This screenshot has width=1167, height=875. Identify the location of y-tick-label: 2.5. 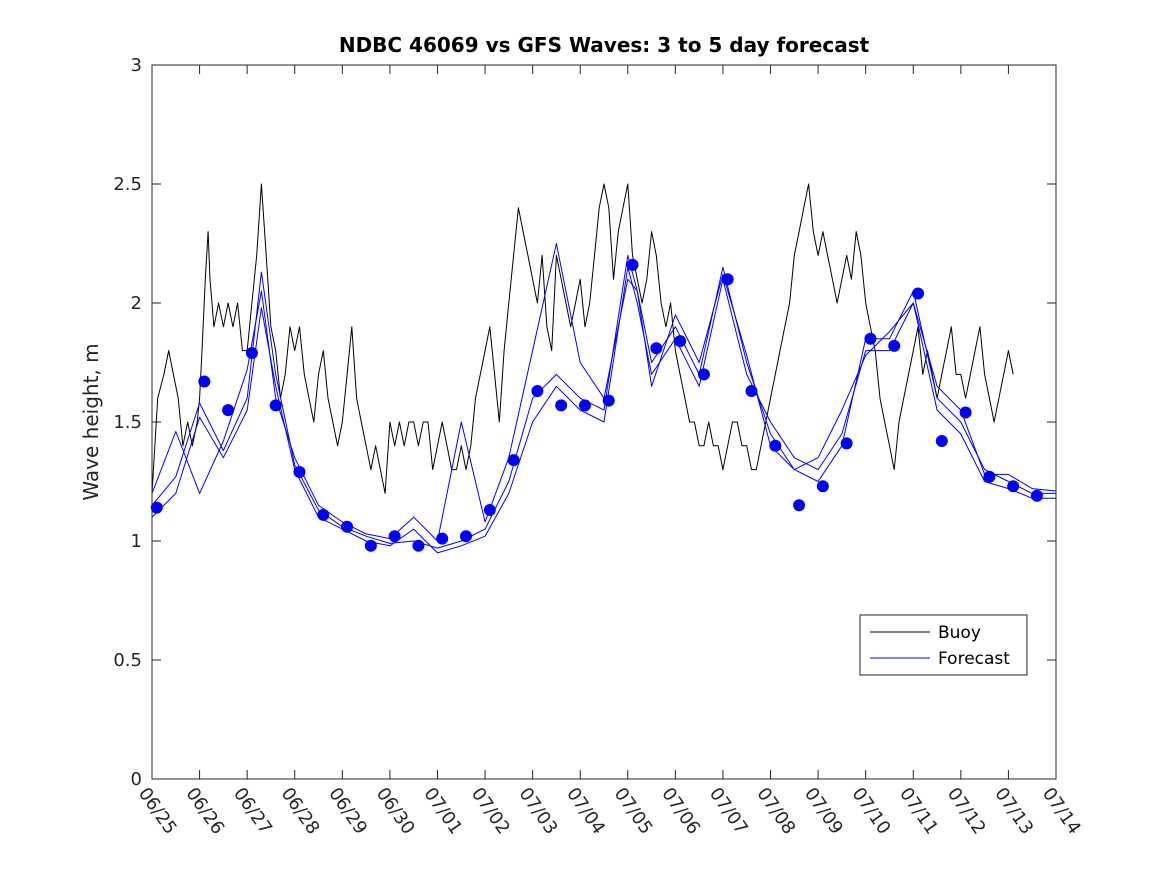
(127, 184).